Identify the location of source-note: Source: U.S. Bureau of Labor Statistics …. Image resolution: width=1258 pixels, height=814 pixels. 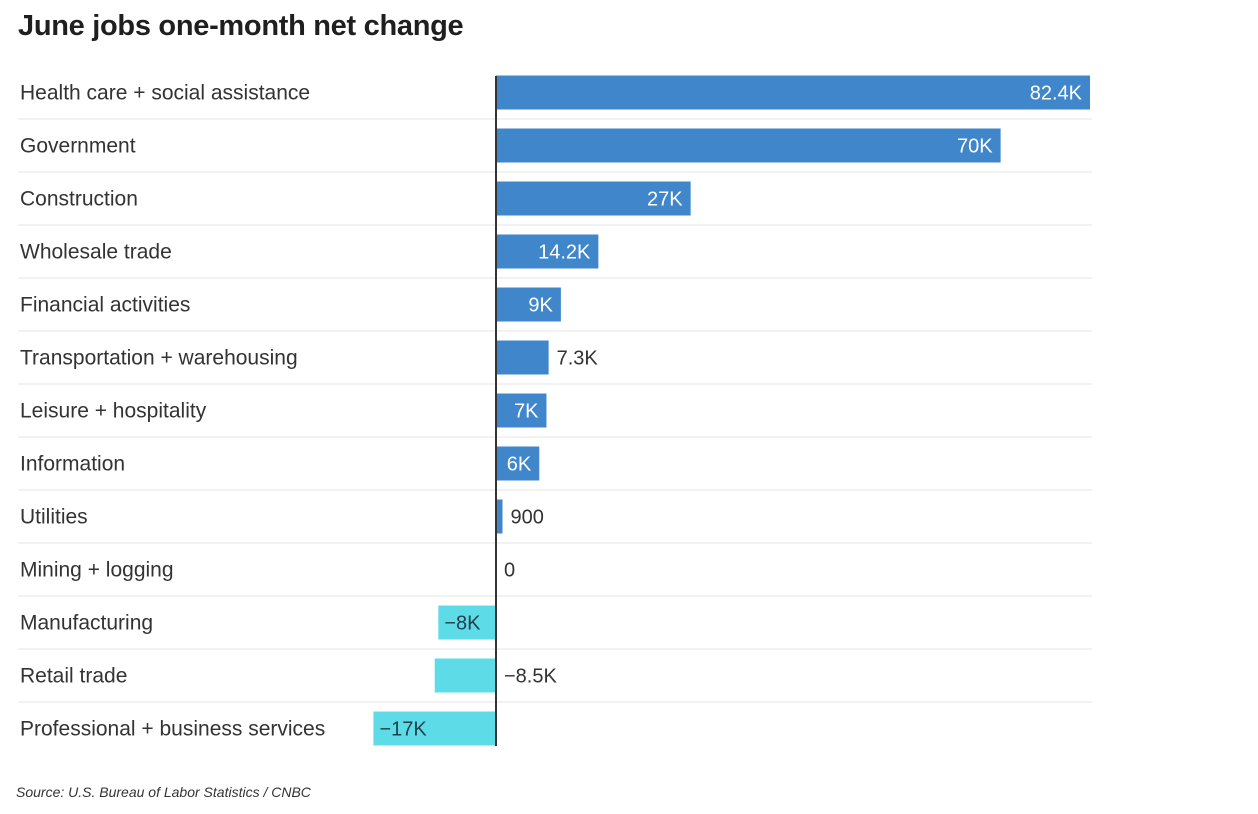
(163, 792).